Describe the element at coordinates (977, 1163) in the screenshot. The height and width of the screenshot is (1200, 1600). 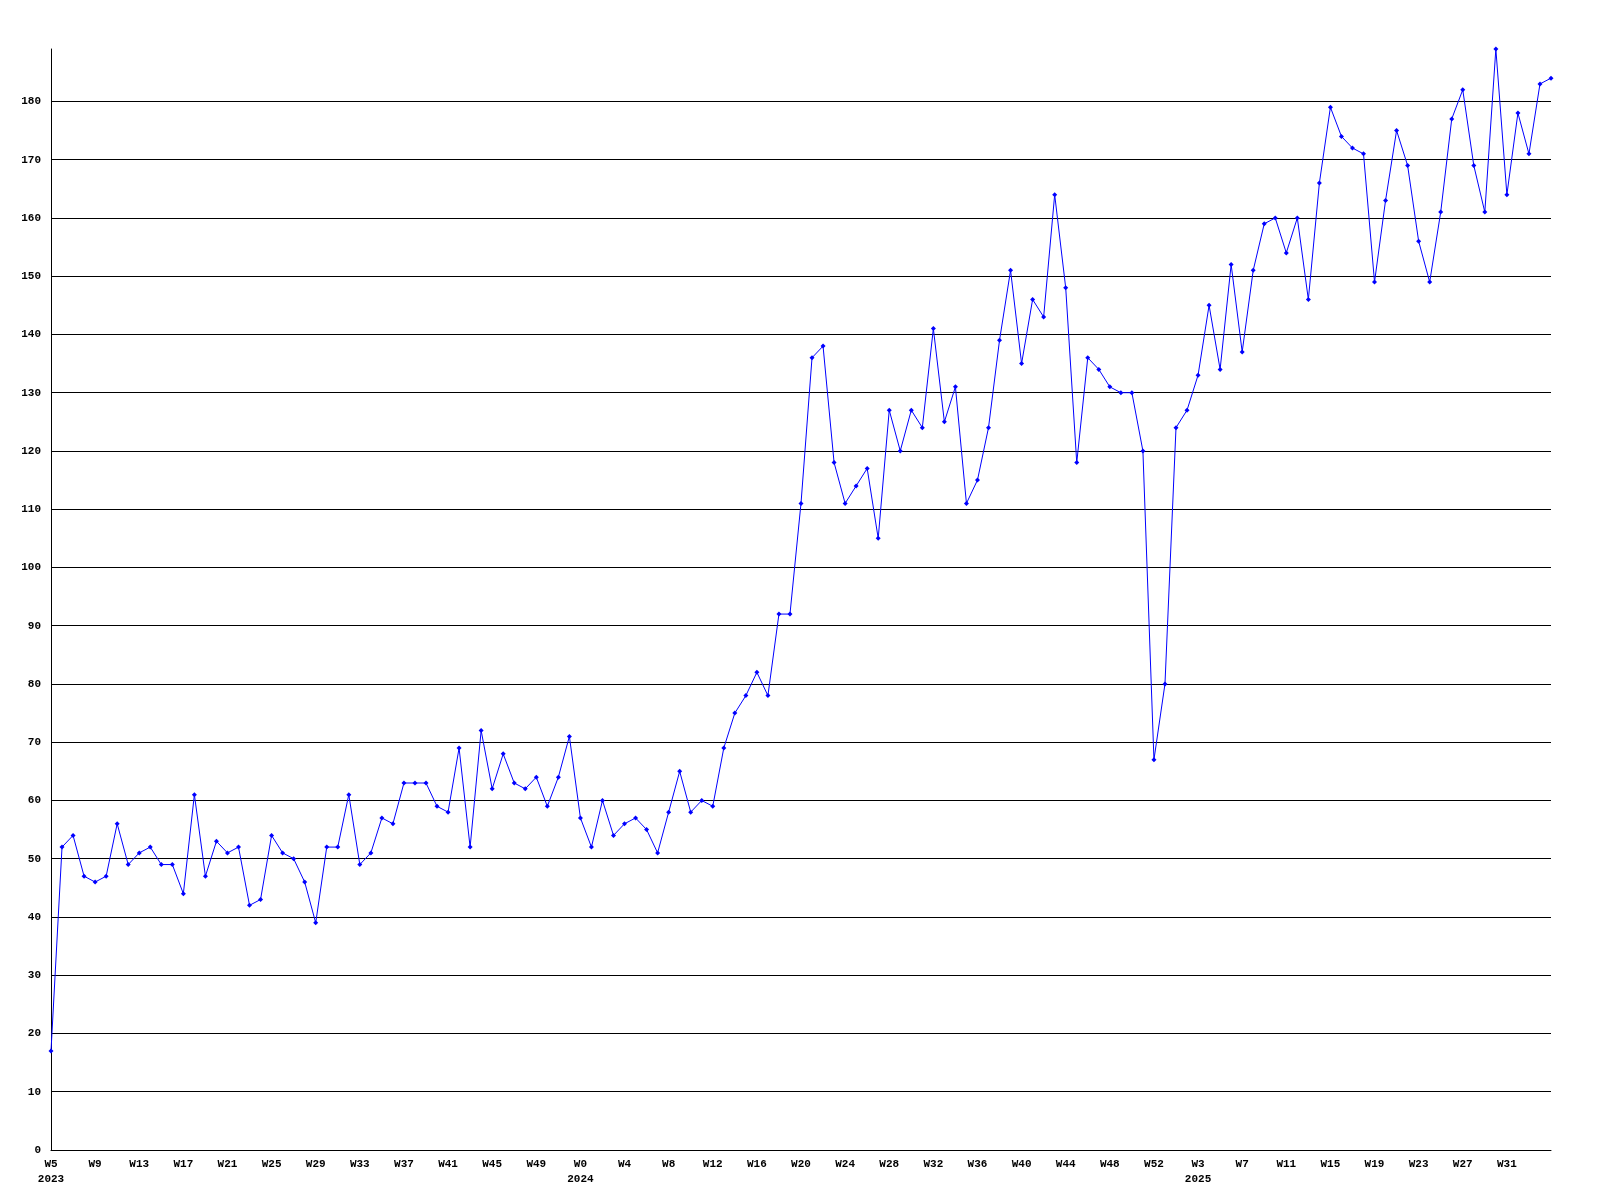
I see `x-tick-label: W36` at that location.